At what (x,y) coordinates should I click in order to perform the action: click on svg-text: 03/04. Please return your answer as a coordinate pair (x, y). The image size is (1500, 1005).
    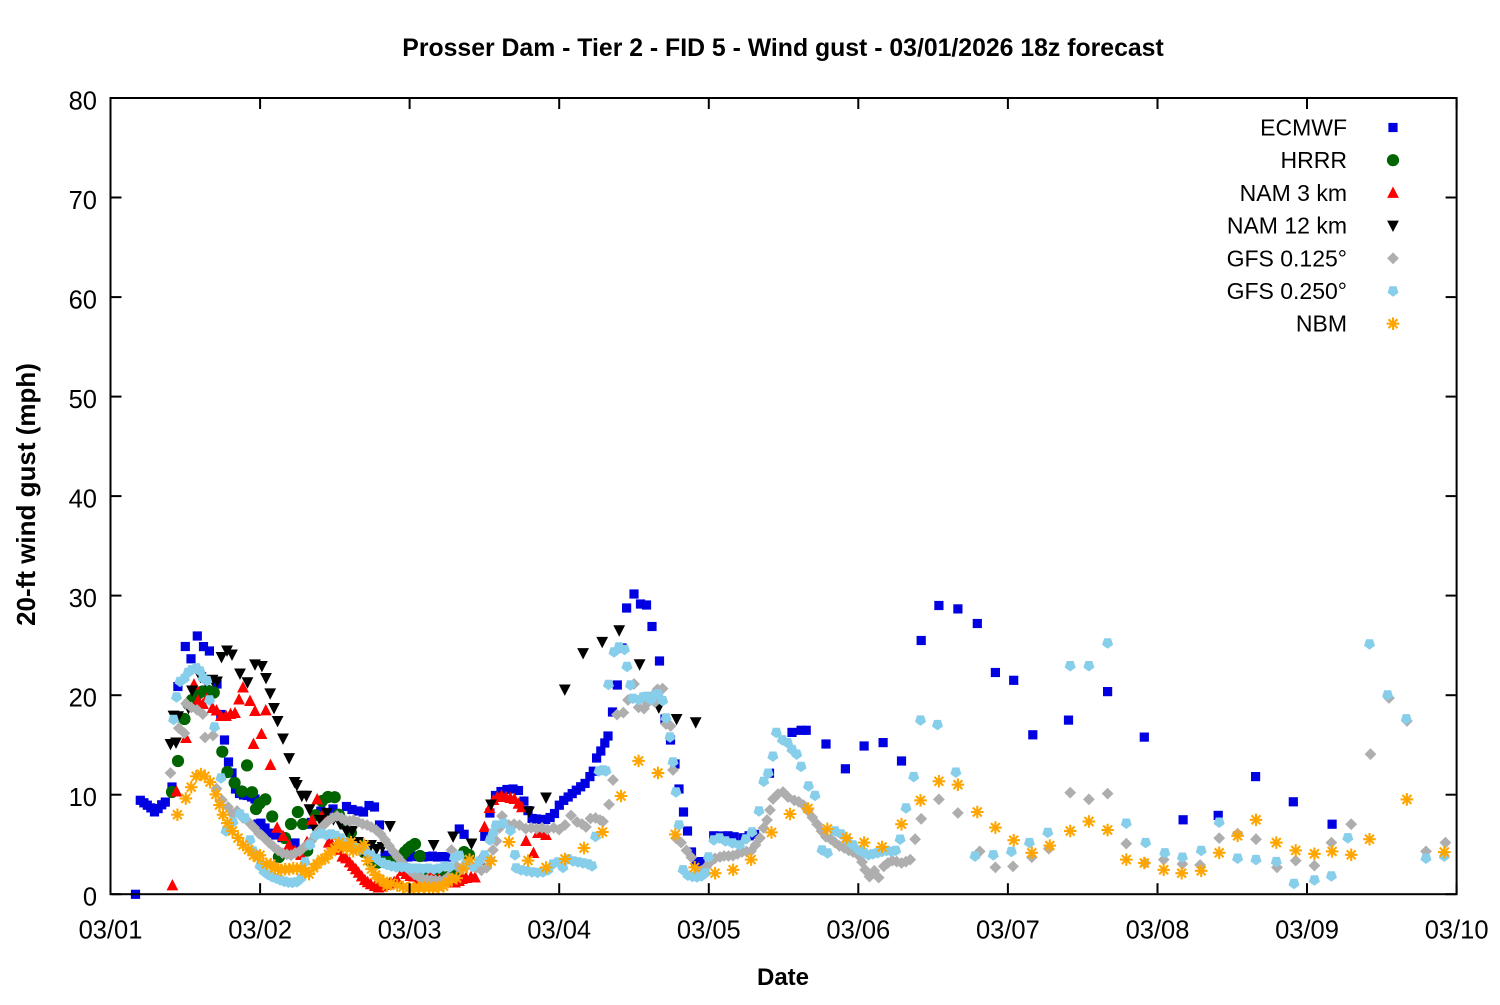
    Looking at the image, I should click on (559, 931).